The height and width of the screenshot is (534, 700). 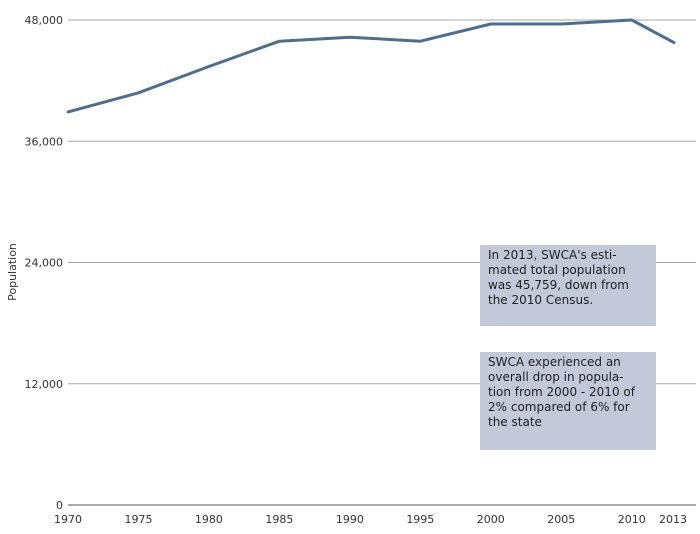 I want to click on x-tick-label: 1970, so click(x=68, y=519).